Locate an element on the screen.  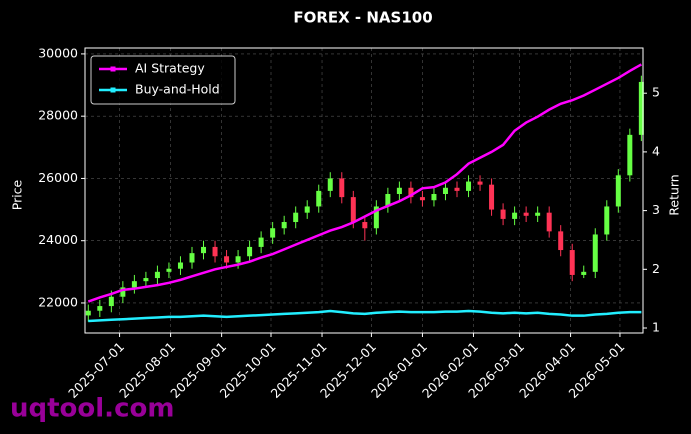
series-line is located at coordinates (365, 316).